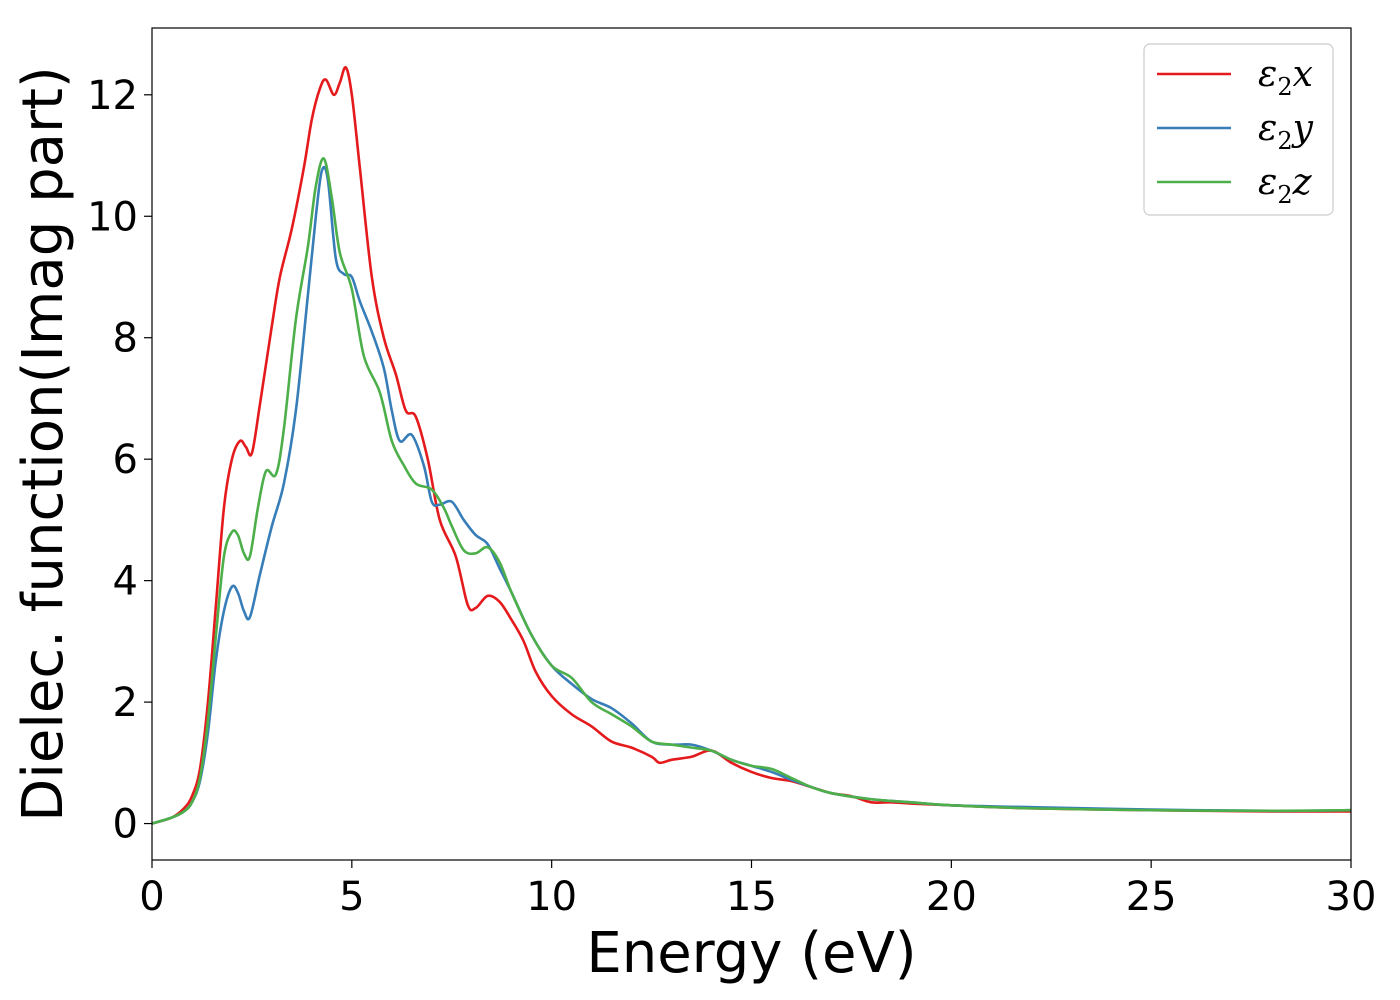 The width and height of the screenshot is (1400, 1000). I want to click on legend-label: ε2x, so click(1285, 77).